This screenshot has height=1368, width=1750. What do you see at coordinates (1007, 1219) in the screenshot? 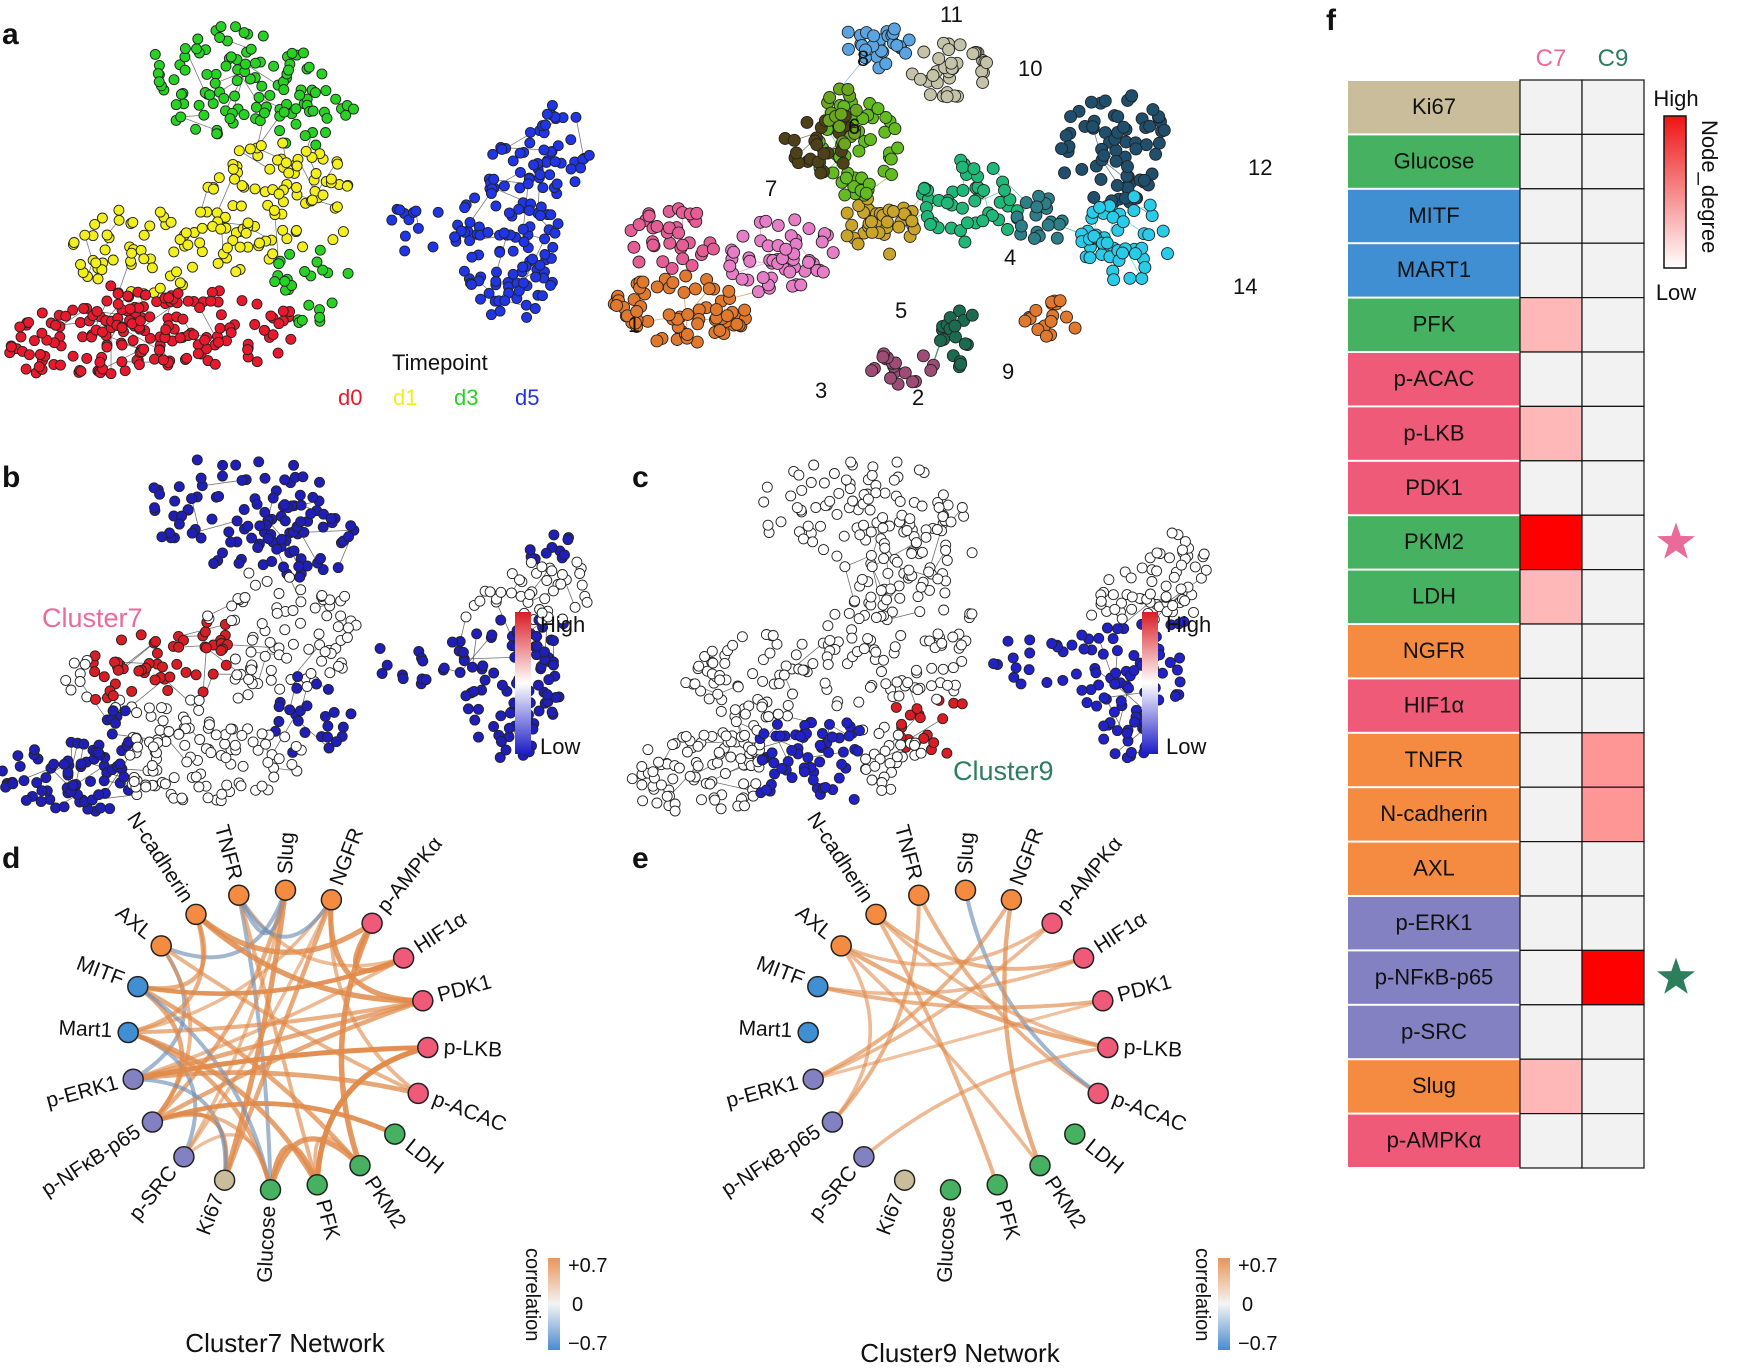
I see `node-label: PFK` at bounding box center [1007, 1219].